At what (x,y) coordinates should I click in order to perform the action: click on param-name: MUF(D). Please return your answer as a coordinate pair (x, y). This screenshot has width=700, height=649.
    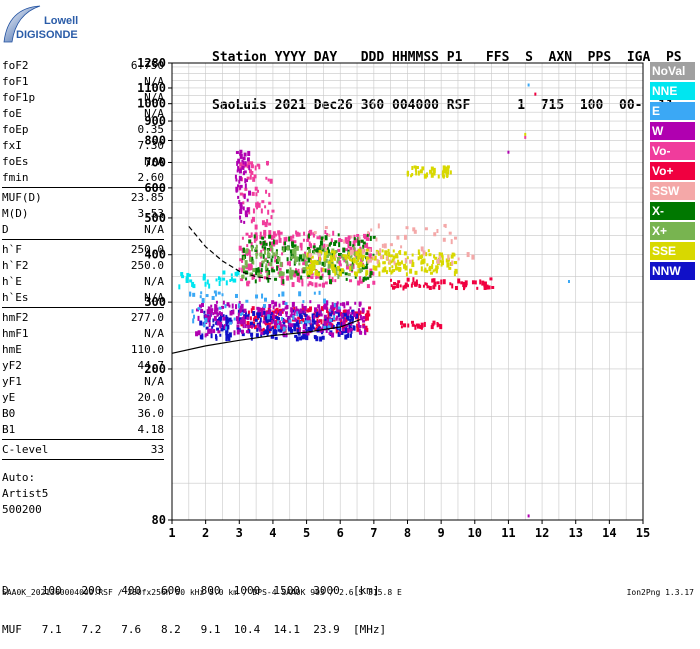
    Looking at the image, I should click on (22, 197).